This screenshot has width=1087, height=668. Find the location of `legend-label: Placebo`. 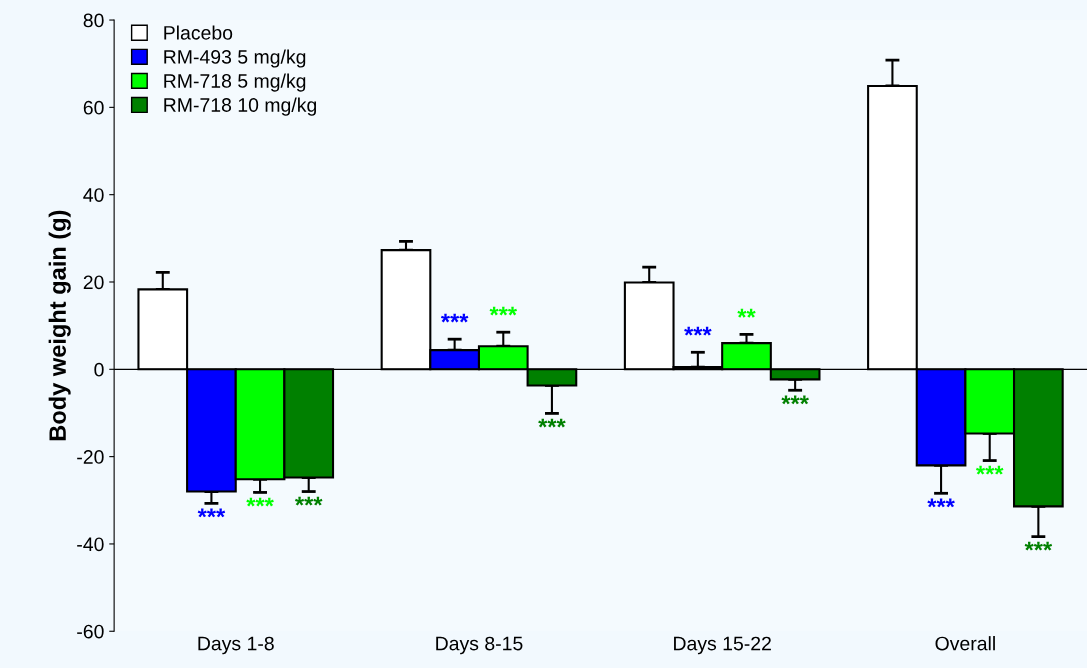

legend-label: Placebo is located at coordinates (198, 32).